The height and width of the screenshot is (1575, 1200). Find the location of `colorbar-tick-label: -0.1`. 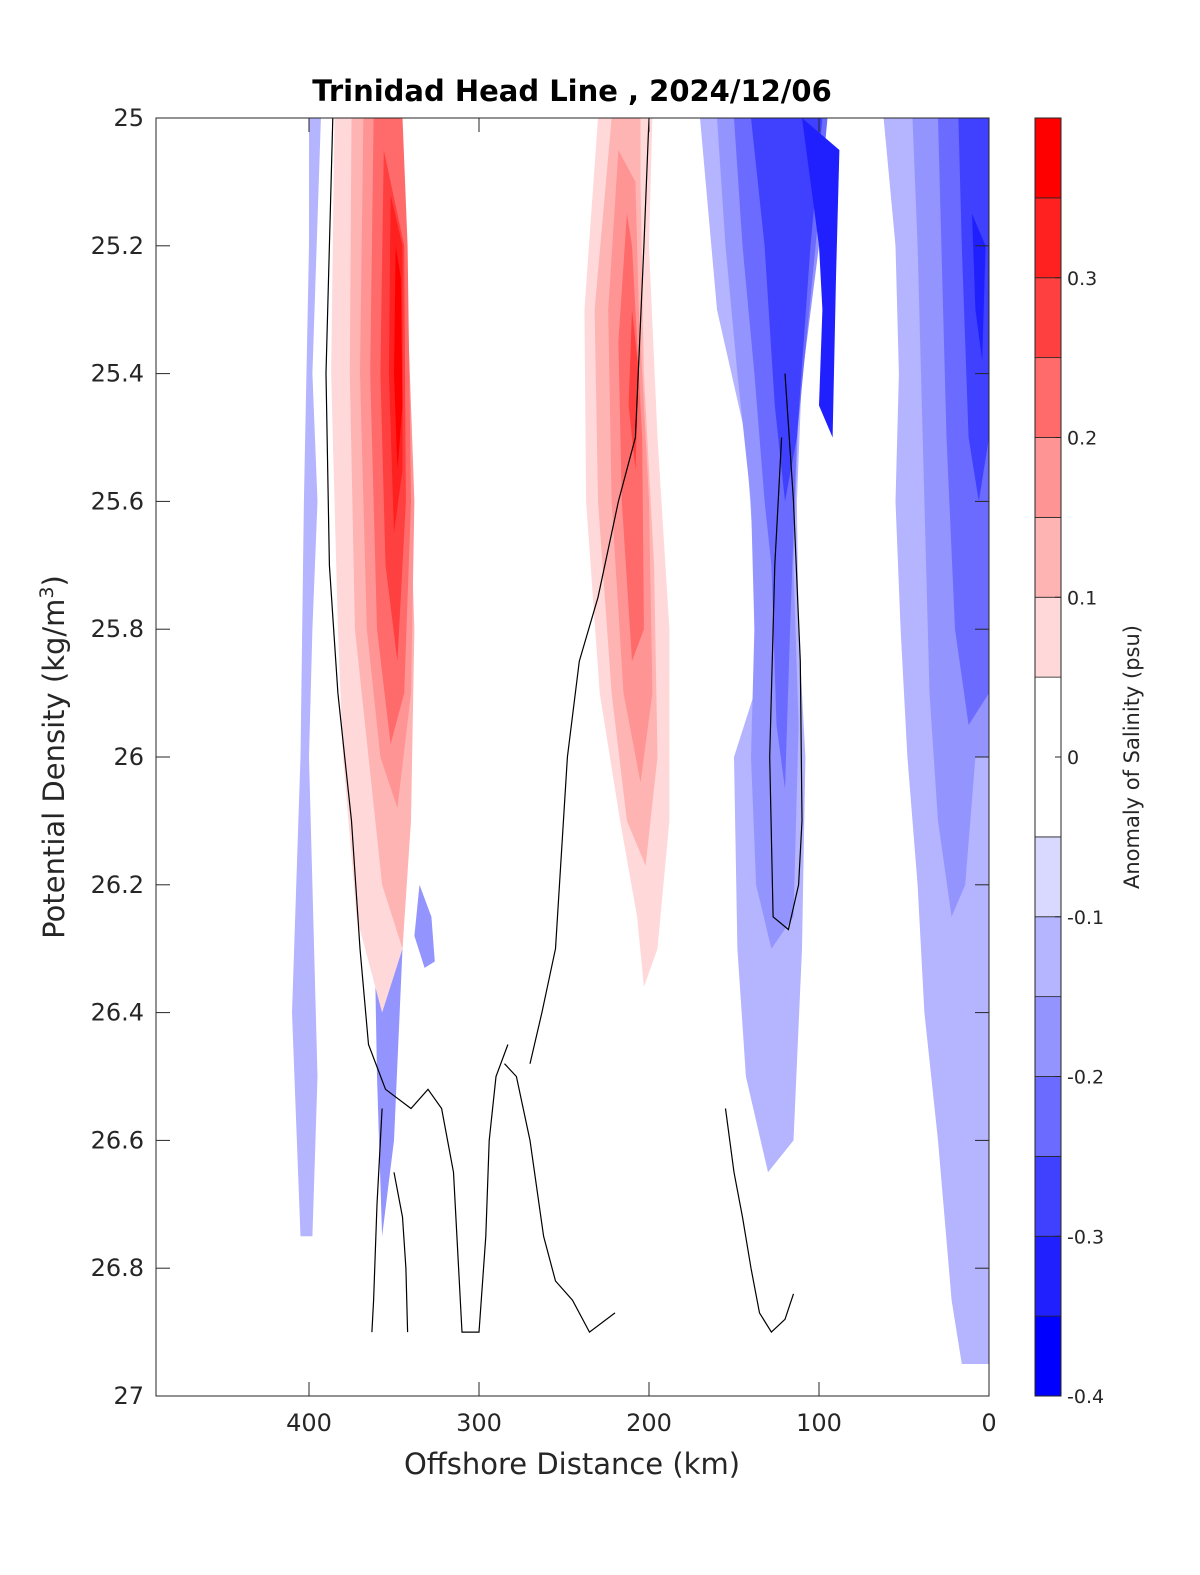

colorbar-tick-label: -0.1 is located at coordinates (1085, 918).